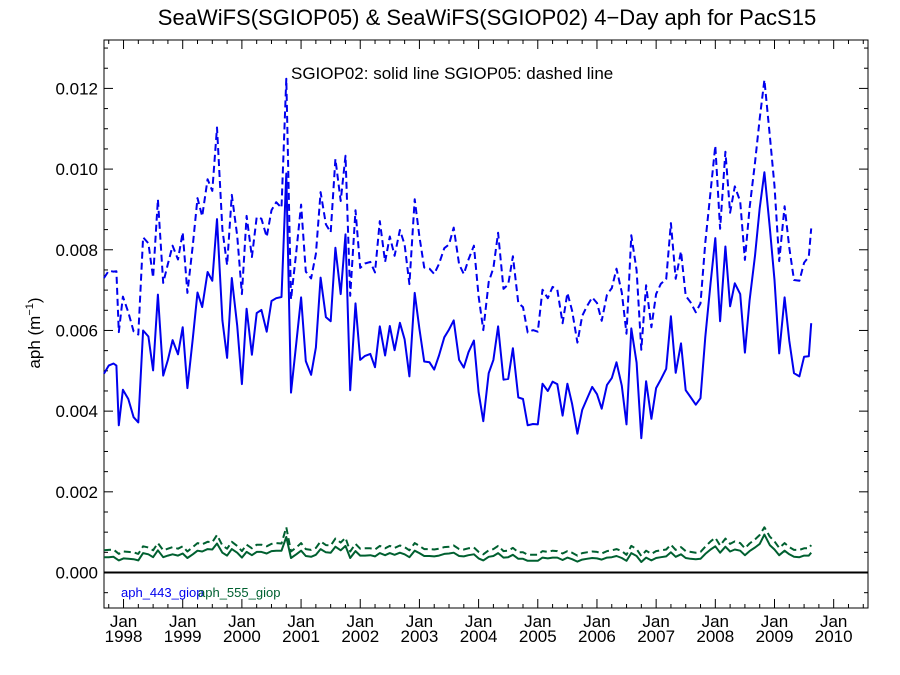 The width and height of the screenshot is (900, 675). Describe the element at coordinates (124, 636) in the screenshot. I see `x-tick-year: 1998` at that location.